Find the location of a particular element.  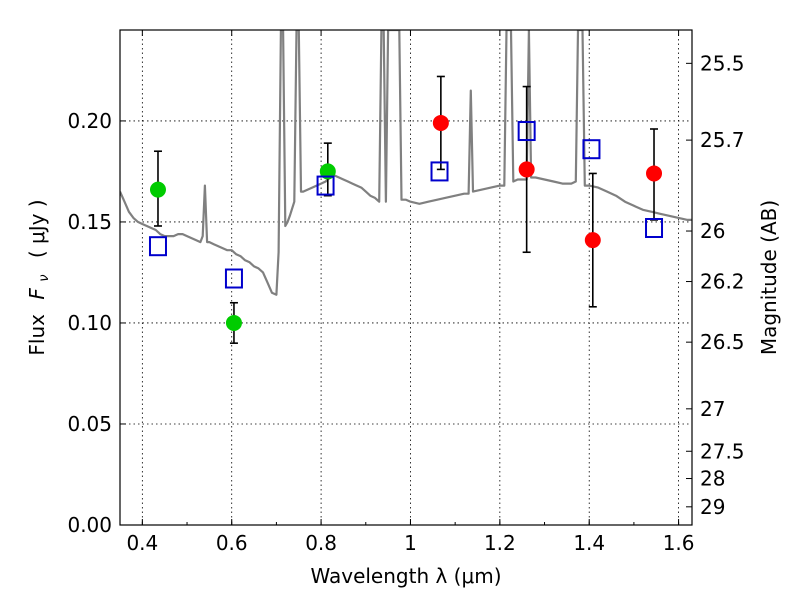

y2-tick-label: 26.2 is located at coordinates (722, 282).